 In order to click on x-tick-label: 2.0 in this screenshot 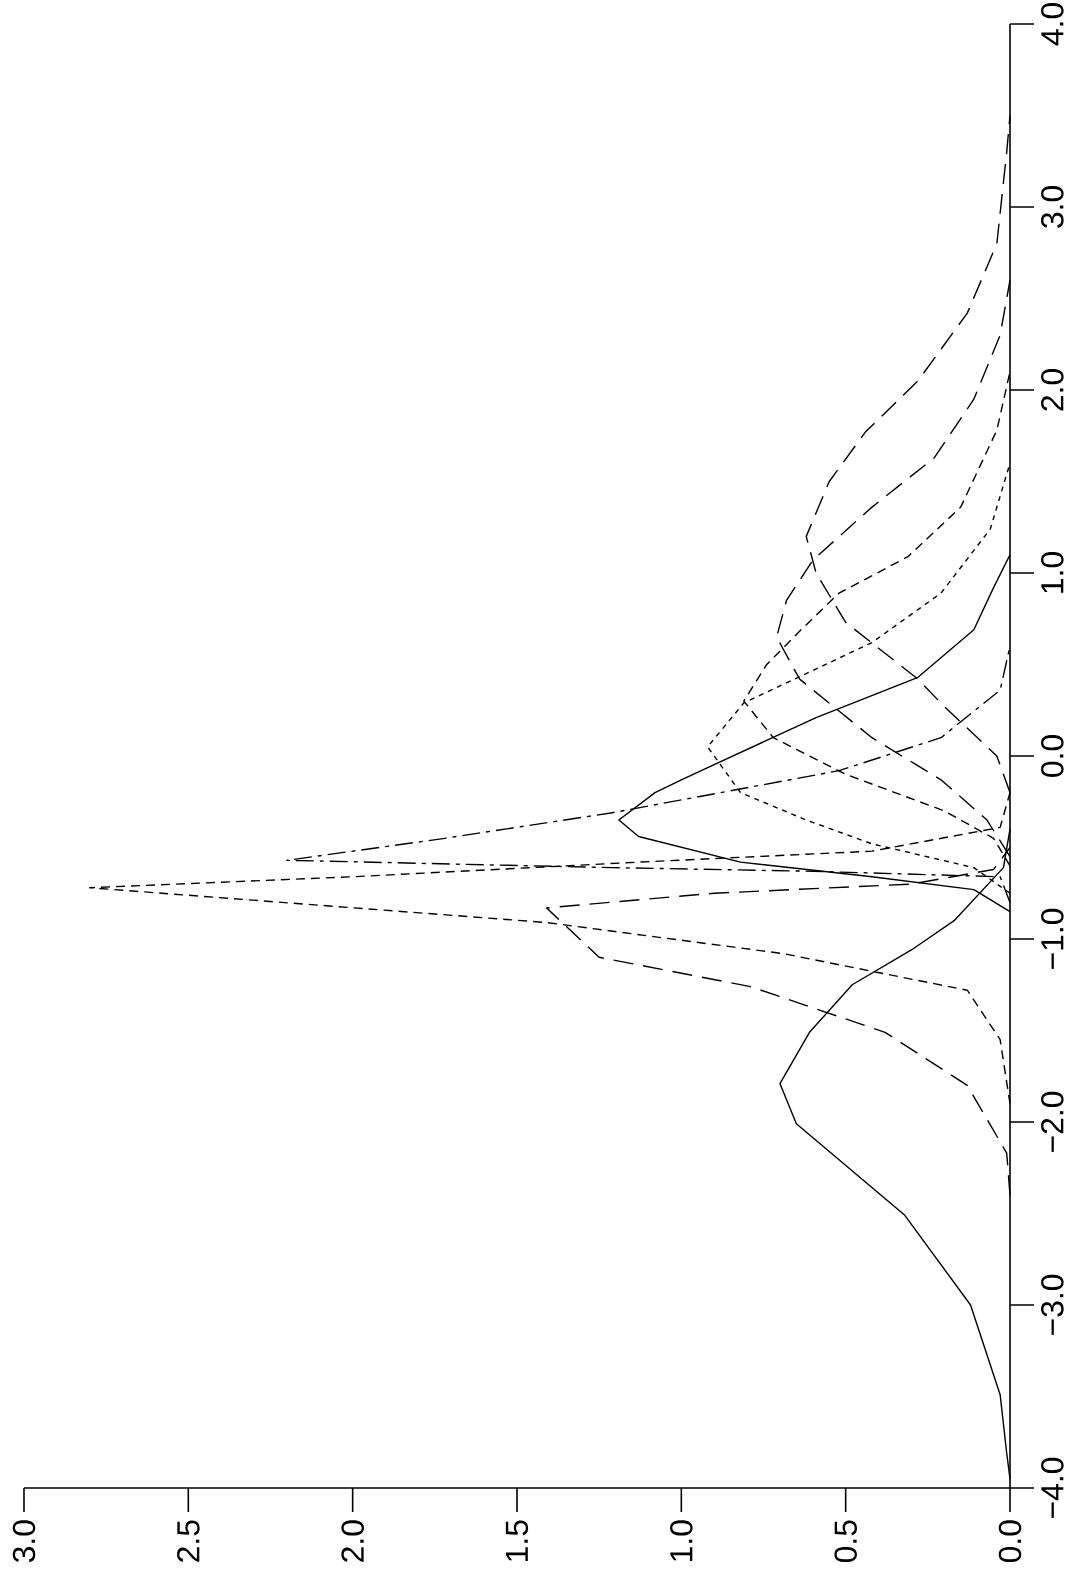, I will do `click(352, 1541)`.